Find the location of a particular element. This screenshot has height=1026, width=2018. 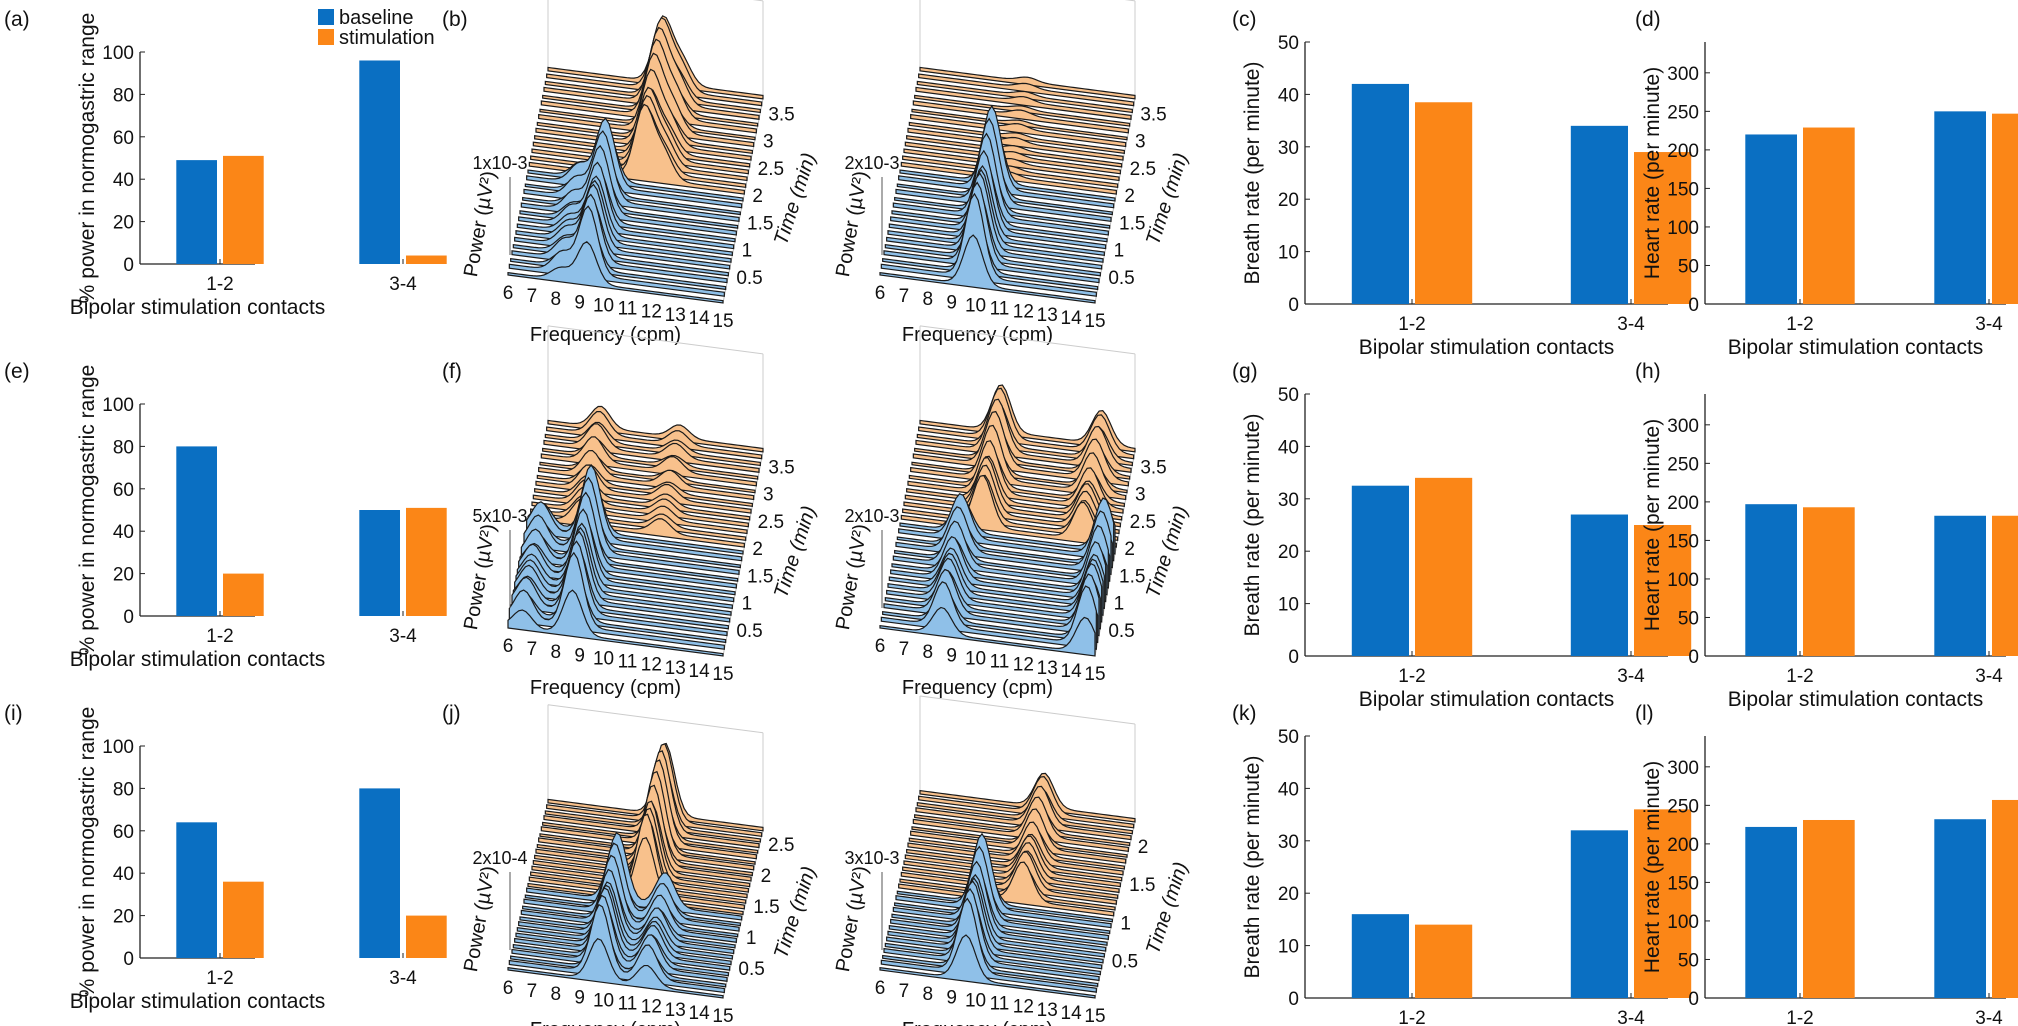

freq-tick-label: 10 is located at coordinates (975, 305).